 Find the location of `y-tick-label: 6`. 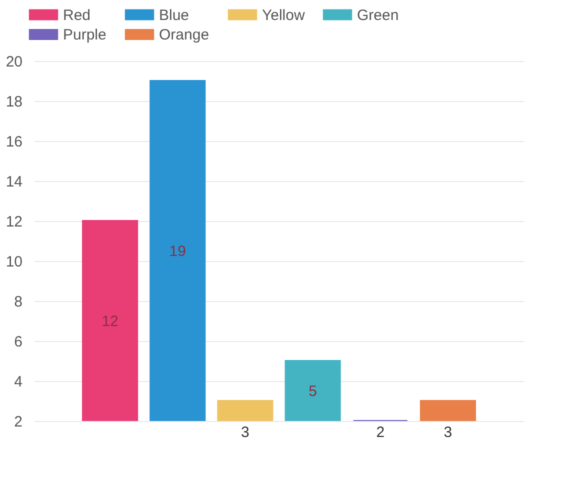

y-tick-label: 6 is located at coordinates (18, 342).